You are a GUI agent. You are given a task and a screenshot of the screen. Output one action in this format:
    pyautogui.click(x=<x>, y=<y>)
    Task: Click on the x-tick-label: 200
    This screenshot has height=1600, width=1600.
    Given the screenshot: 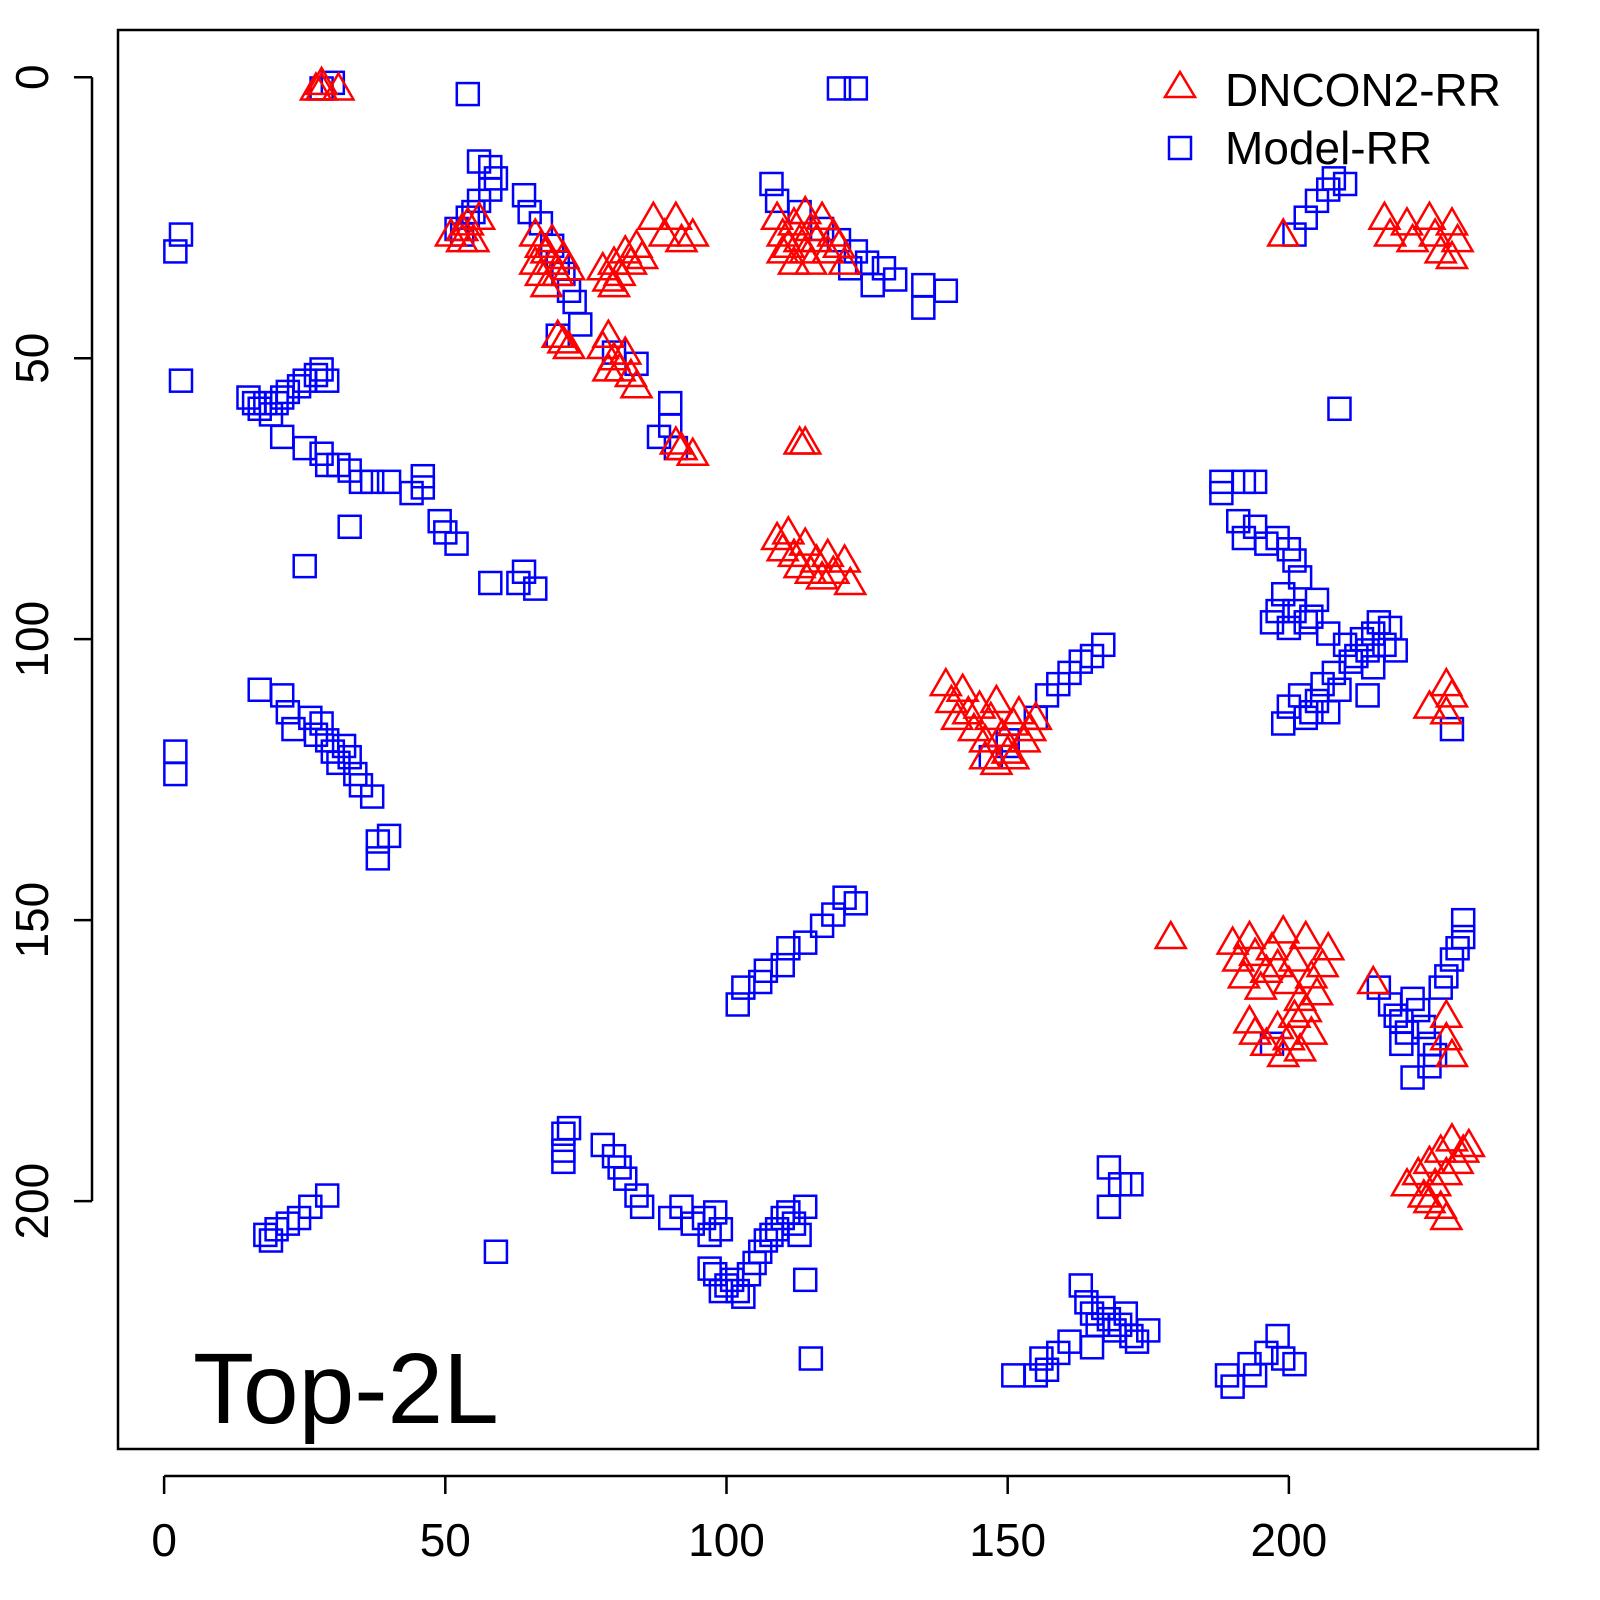 What is the action you would take?
    pyautogui.click(x=1288, y=1540)
    